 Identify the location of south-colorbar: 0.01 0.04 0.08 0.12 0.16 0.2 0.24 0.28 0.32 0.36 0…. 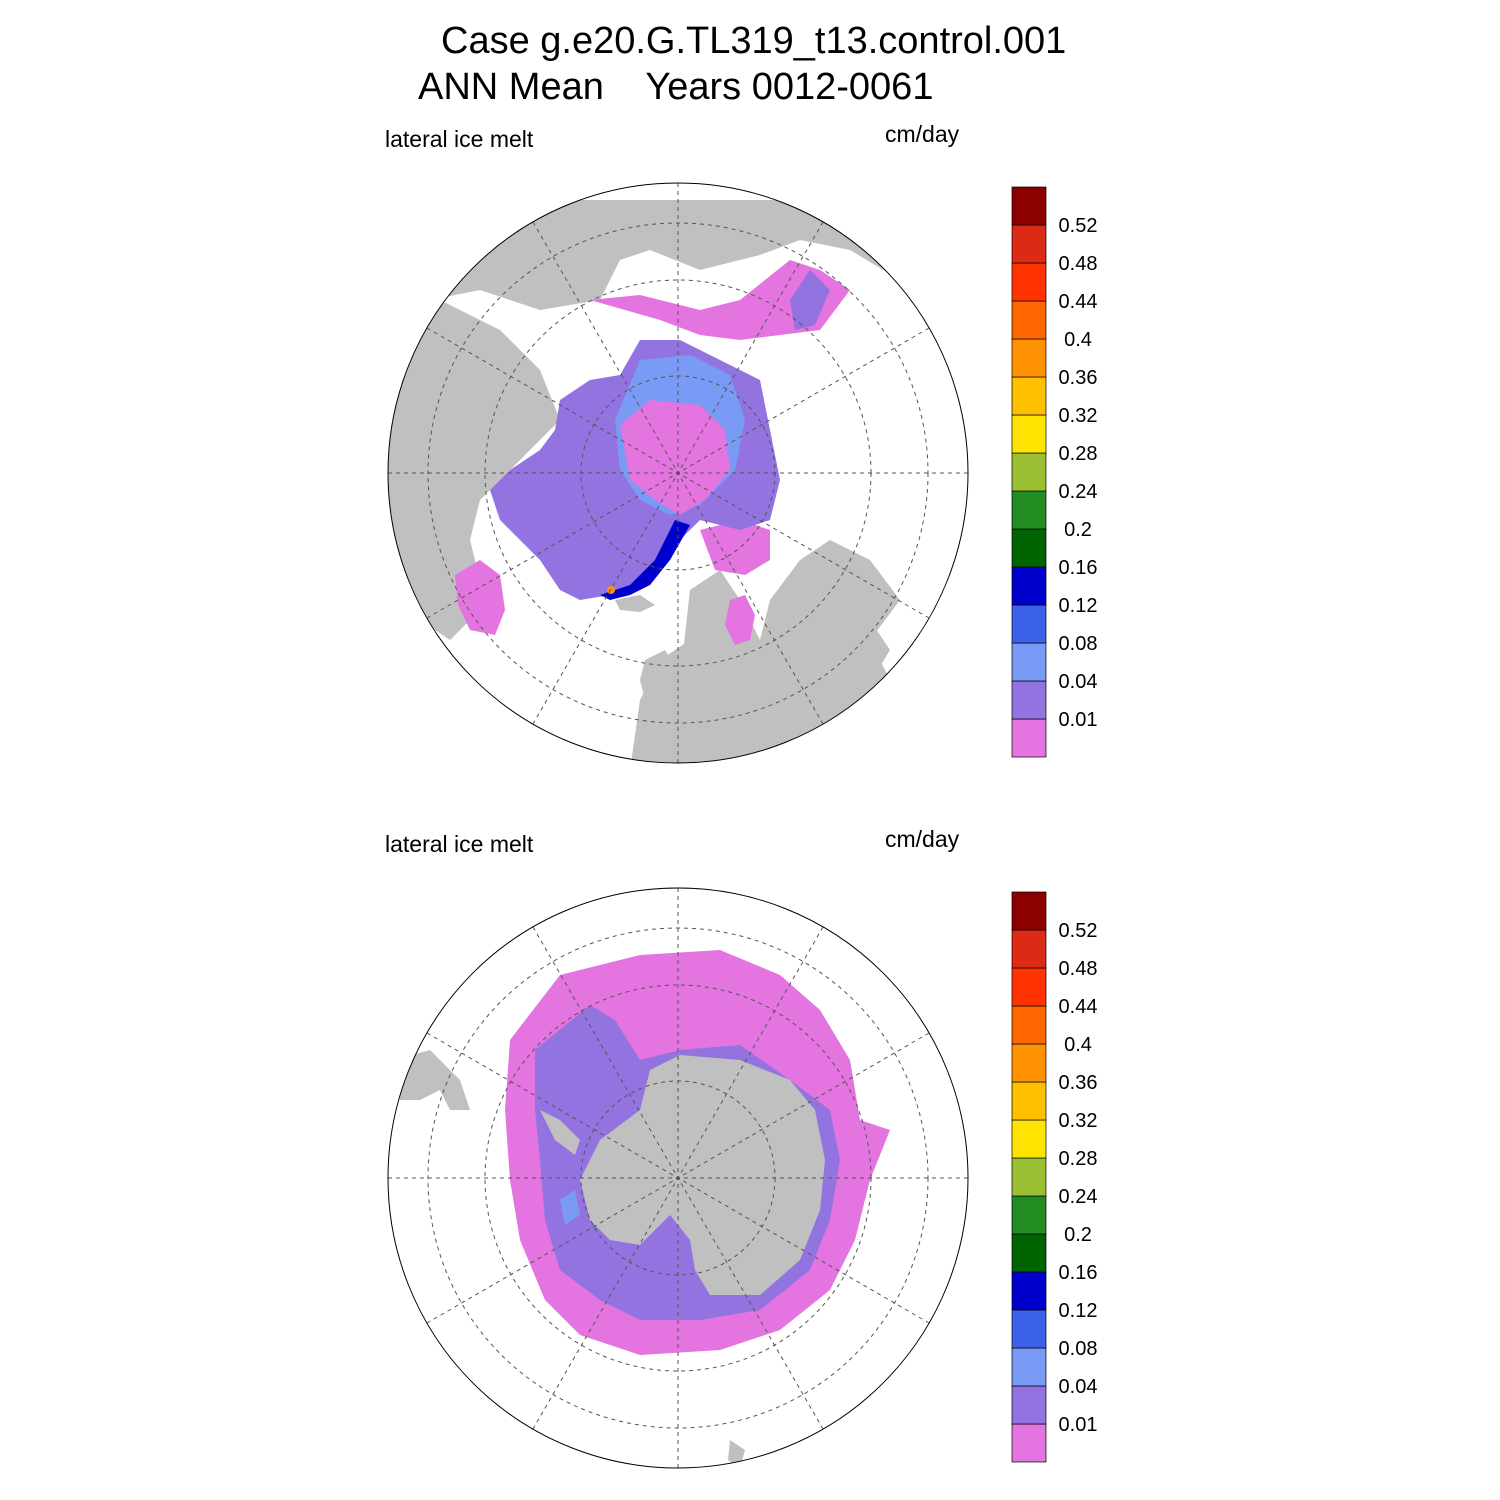
(1054, 1177).